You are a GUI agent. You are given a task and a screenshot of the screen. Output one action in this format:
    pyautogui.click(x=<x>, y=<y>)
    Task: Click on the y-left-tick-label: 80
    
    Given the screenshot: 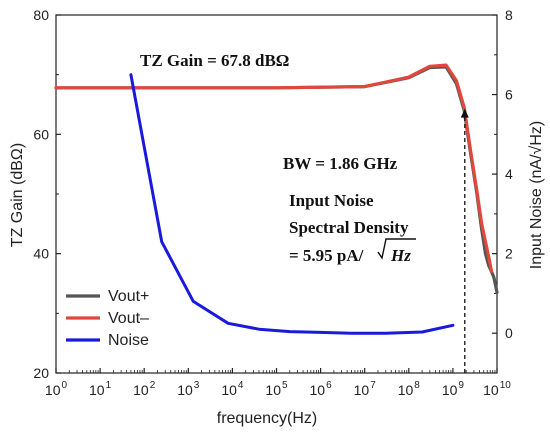 What is the action you would take?
    pyautogui.click(x=41, y=15)
    